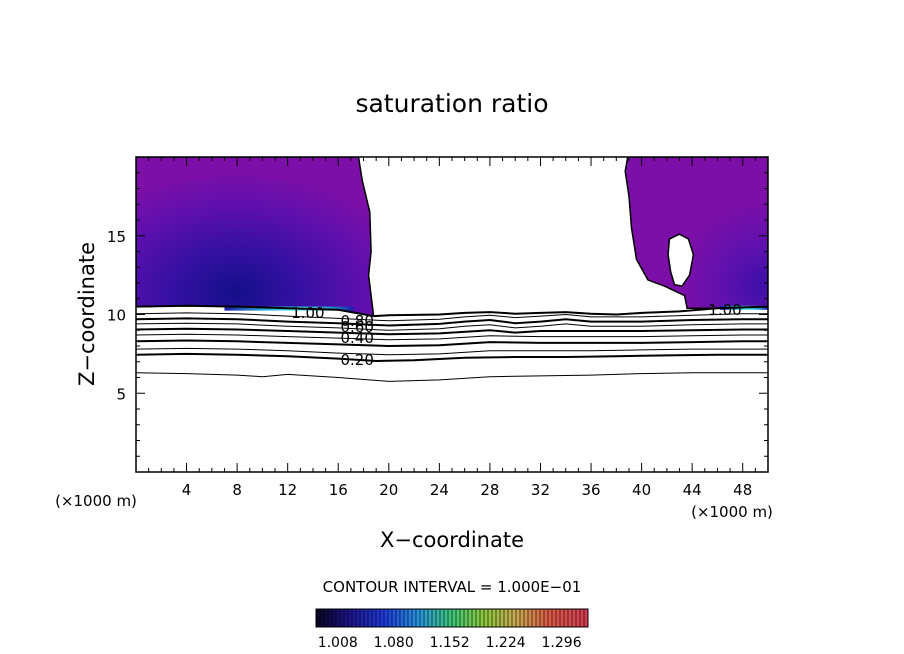  I want to click on x-tick-label: 28, so click(489, 490).